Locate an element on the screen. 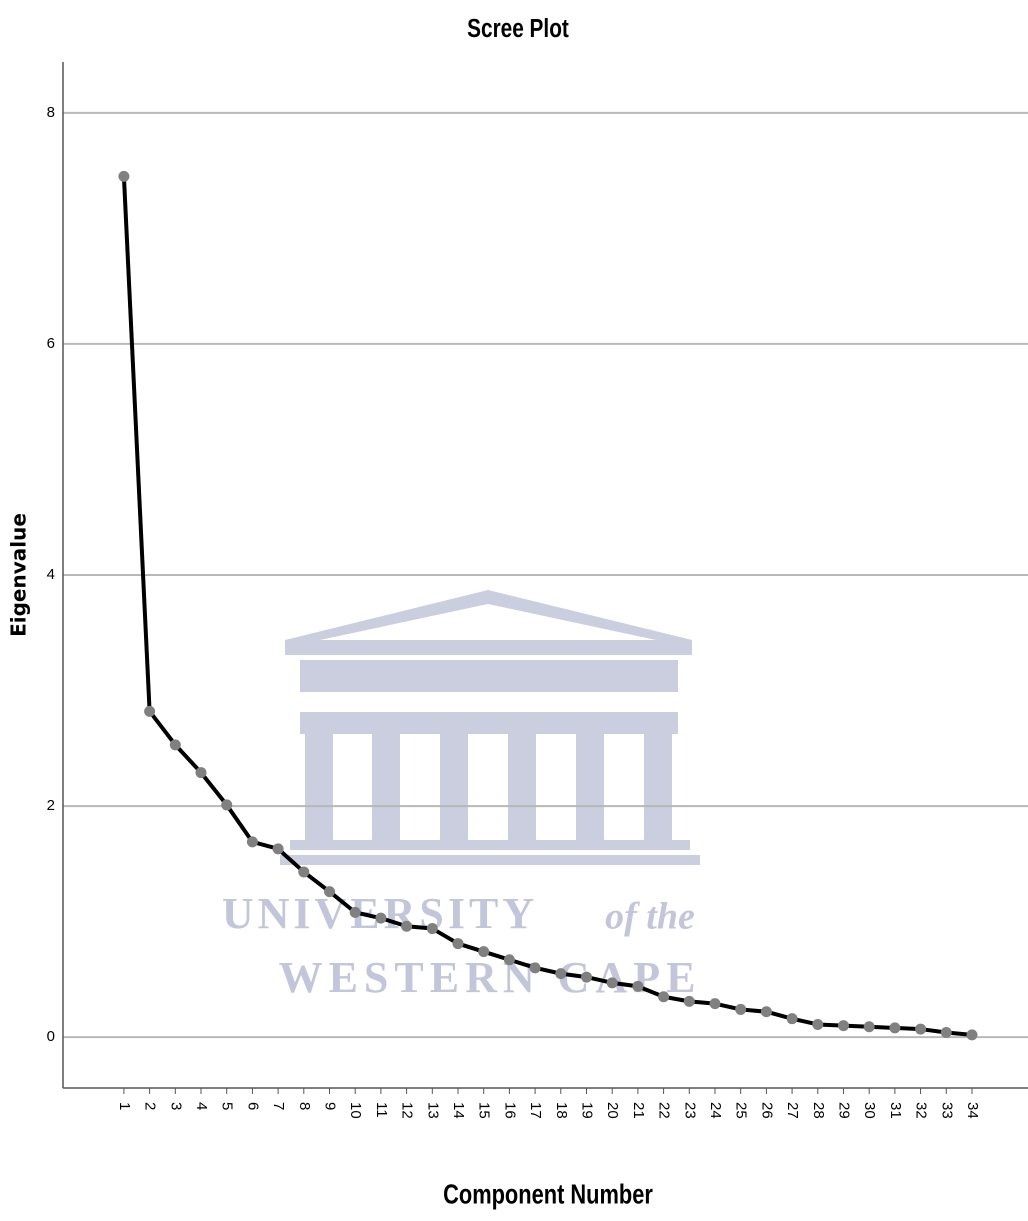 The height and width of the screenshot is (1221, 1028). y-axis-label: Eigenvalue is located at coordinates (19, 575).